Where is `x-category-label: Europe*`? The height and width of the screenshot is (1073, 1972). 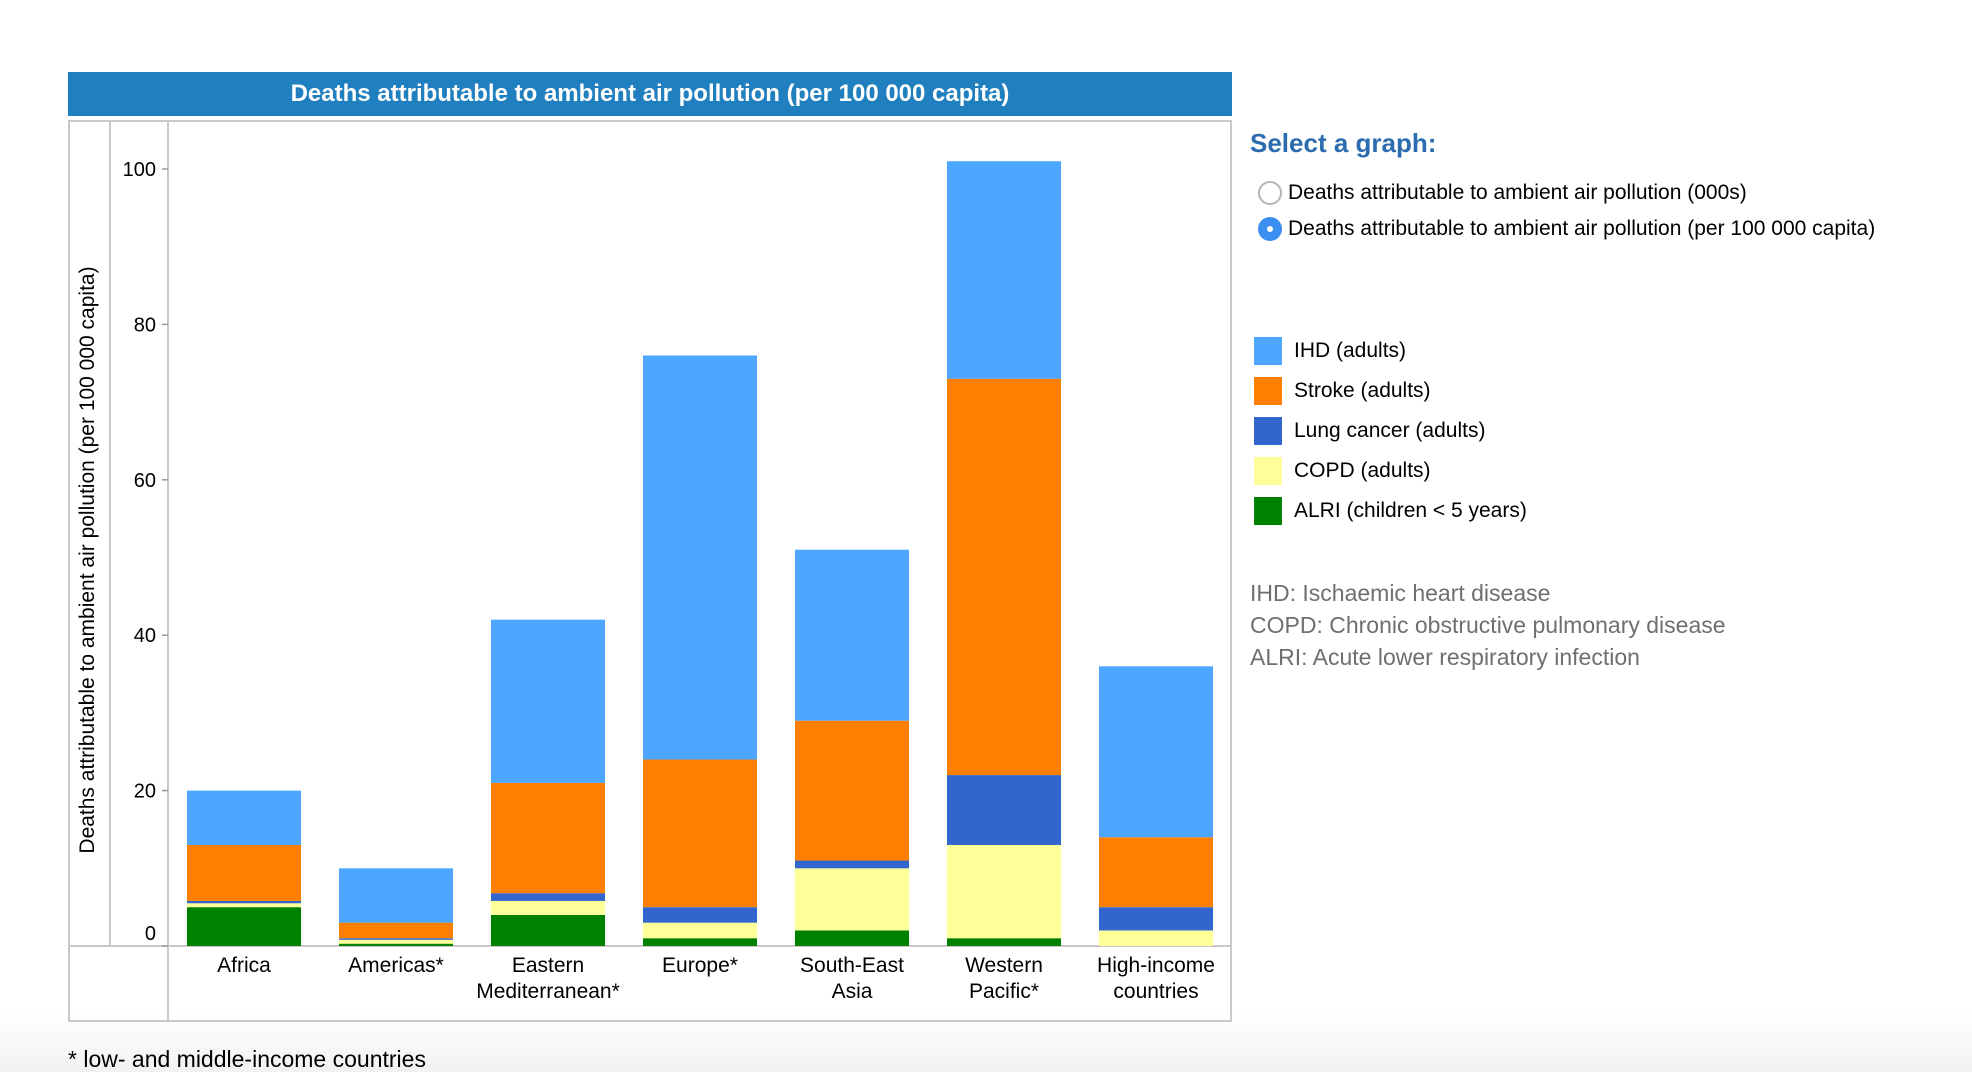
x-category-label: Europe* is located at coordinates (700, 965).